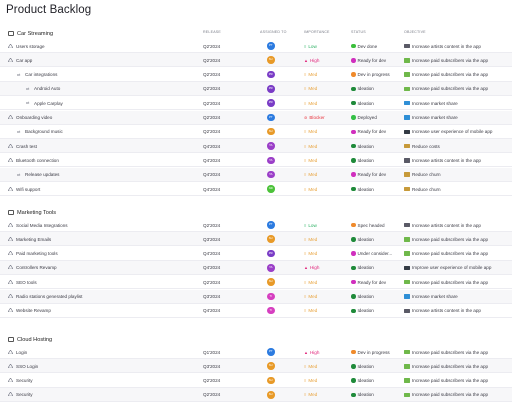 The width and height of the screenshot is (512, 406). I want to click on row-name: Car app, so click(24, 60).